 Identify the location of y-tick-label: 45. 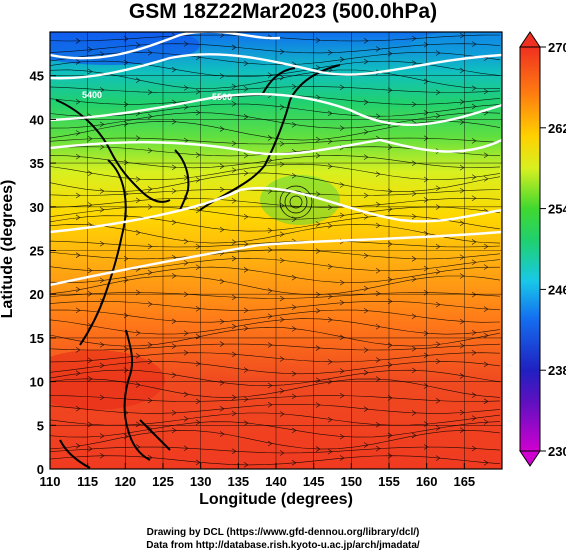
(37, 76).